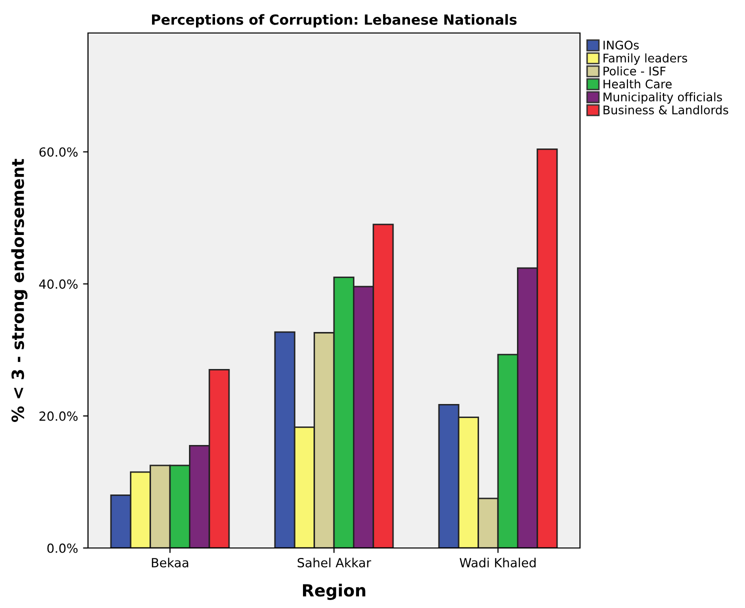 The width and height of the screenshot is (745, 608). Describe the element at coordinates (635, 71) in the screenshot. I see `legend-label: Police - ISF` at that location.